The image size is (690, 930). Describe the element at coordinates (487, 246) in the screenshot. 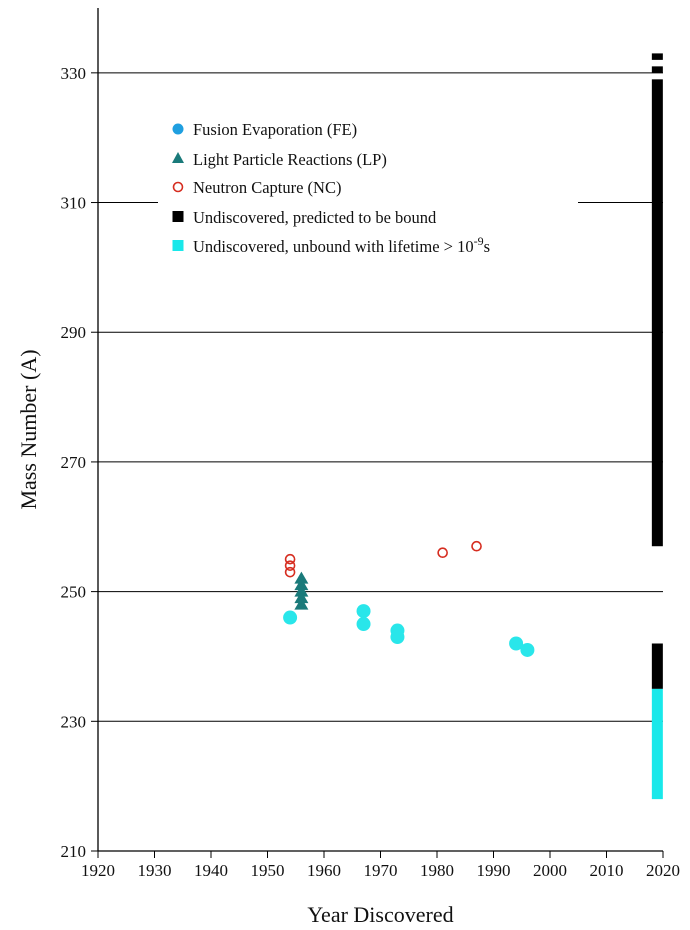

I see `legend-label-unbound-unit: s` at that location.